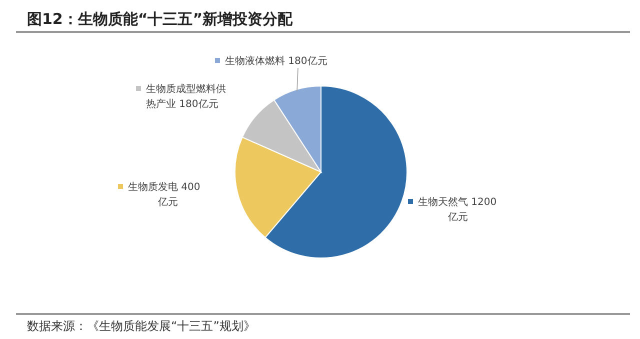 The width and height of the screenshot is (640, 339). I want to click on legend-label: 生物质成型燃料供热产业 180亿元, so click(186, 96).